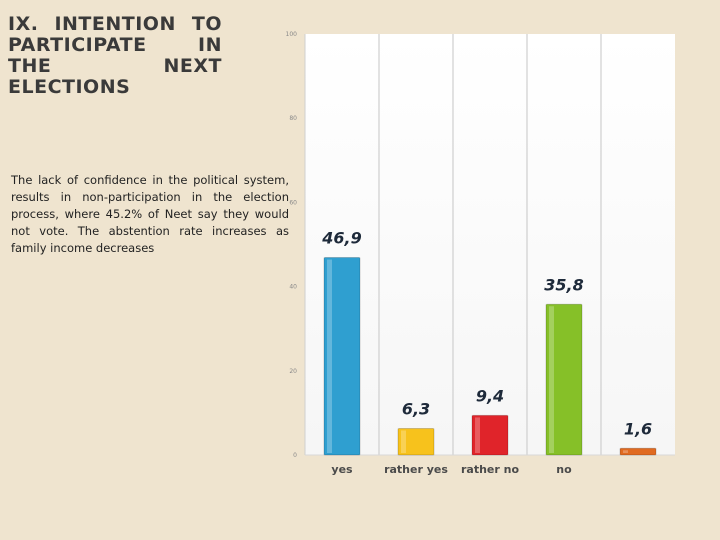 The image size is (720, 540). Describe the element at coordinates (293, 202) in the screenshot. I see `y-tick-label: 60` at that location.